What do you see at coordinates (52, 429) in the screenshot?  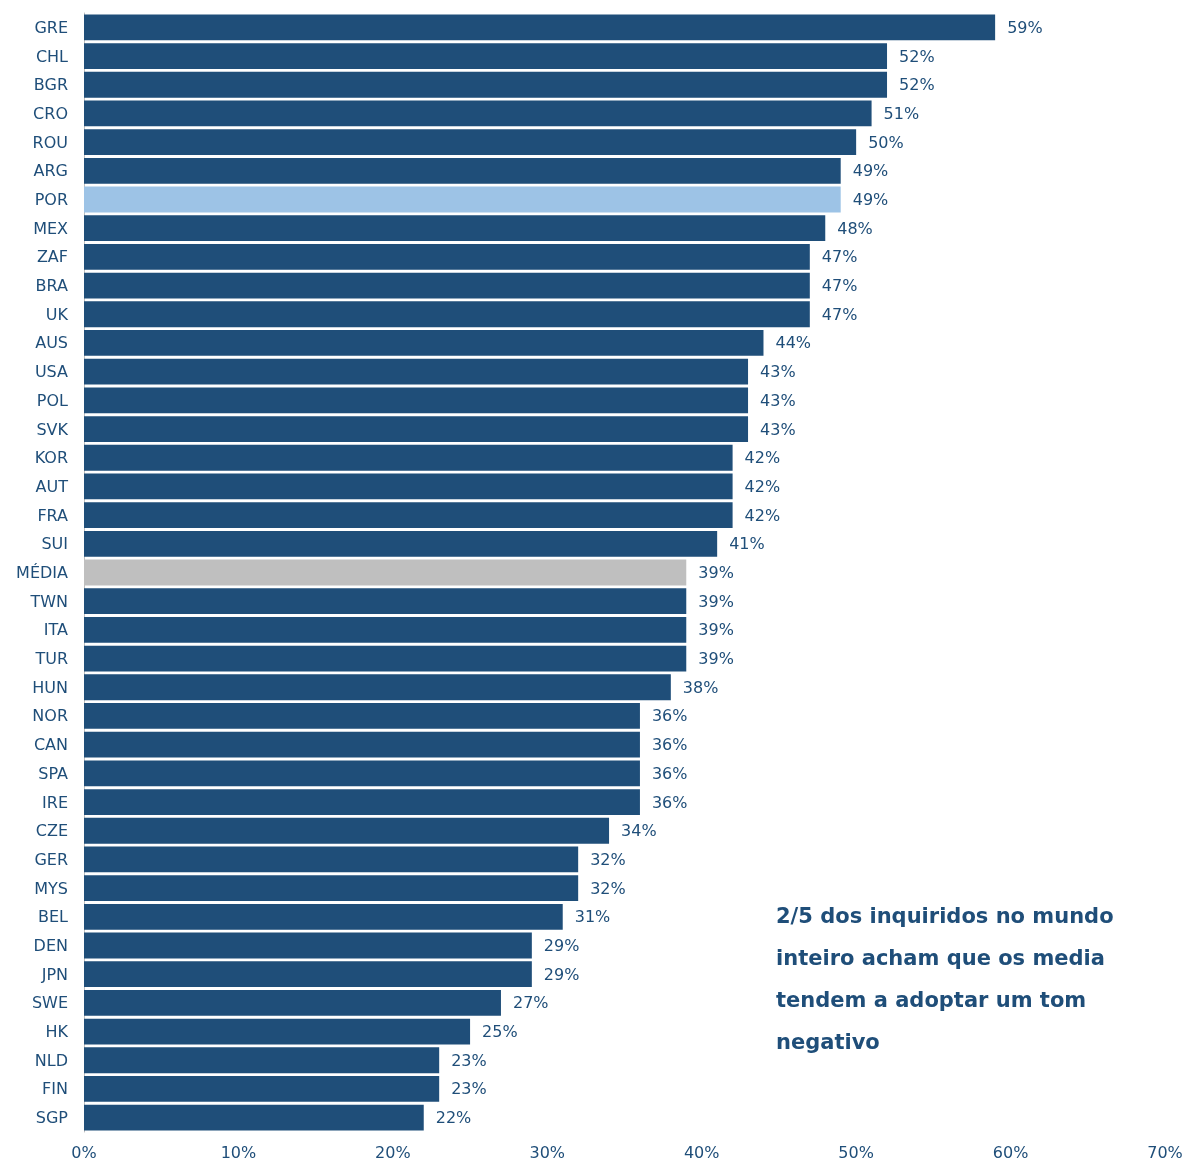 I see `y-tick-label: SVK` at bounding box center [52, 429].